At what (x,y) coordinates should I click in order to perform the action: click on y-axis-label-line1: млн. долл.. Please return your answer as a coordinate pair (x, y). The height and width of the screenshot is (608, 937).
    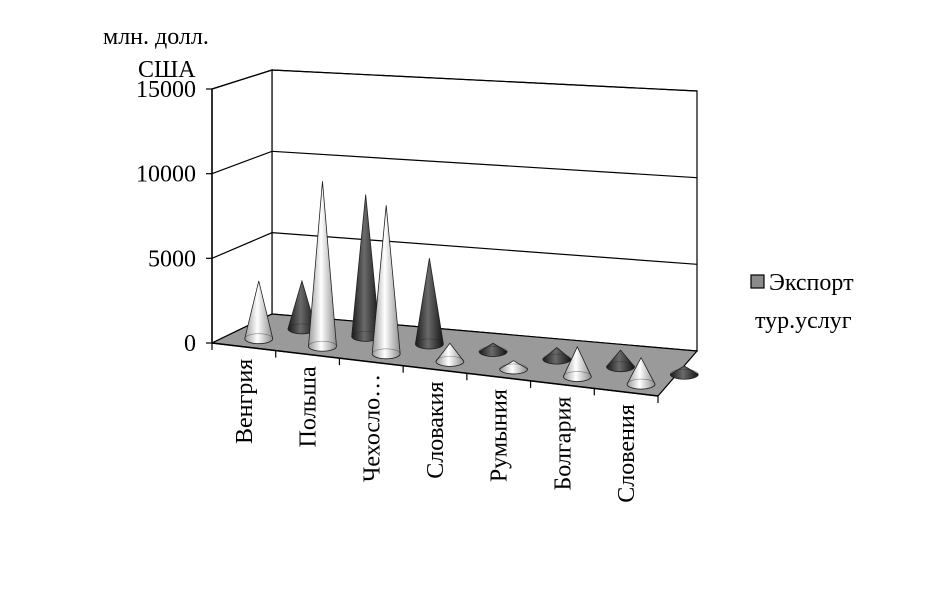
    Looking at the image, I should click on (156, 37).